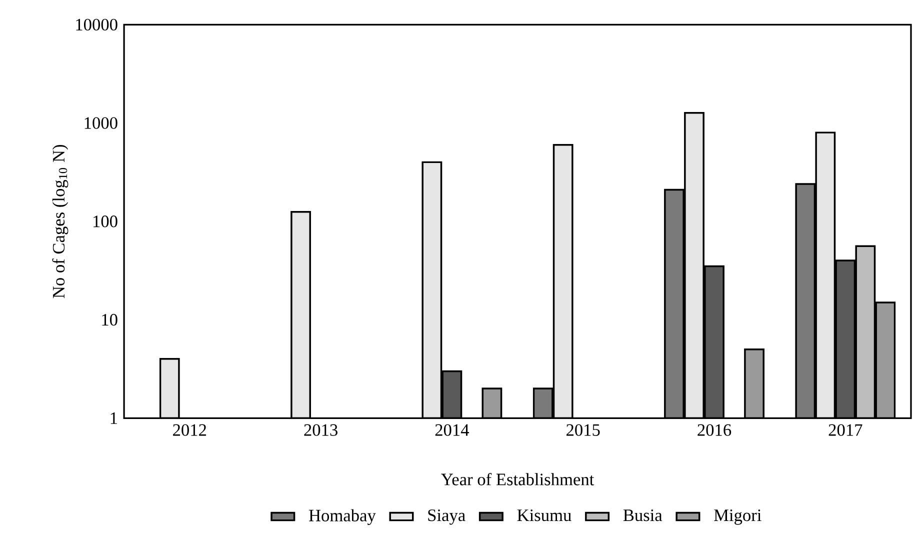 The image size is (915, 551). I want to click on x-tick-label: 2017, so click(845, 430).